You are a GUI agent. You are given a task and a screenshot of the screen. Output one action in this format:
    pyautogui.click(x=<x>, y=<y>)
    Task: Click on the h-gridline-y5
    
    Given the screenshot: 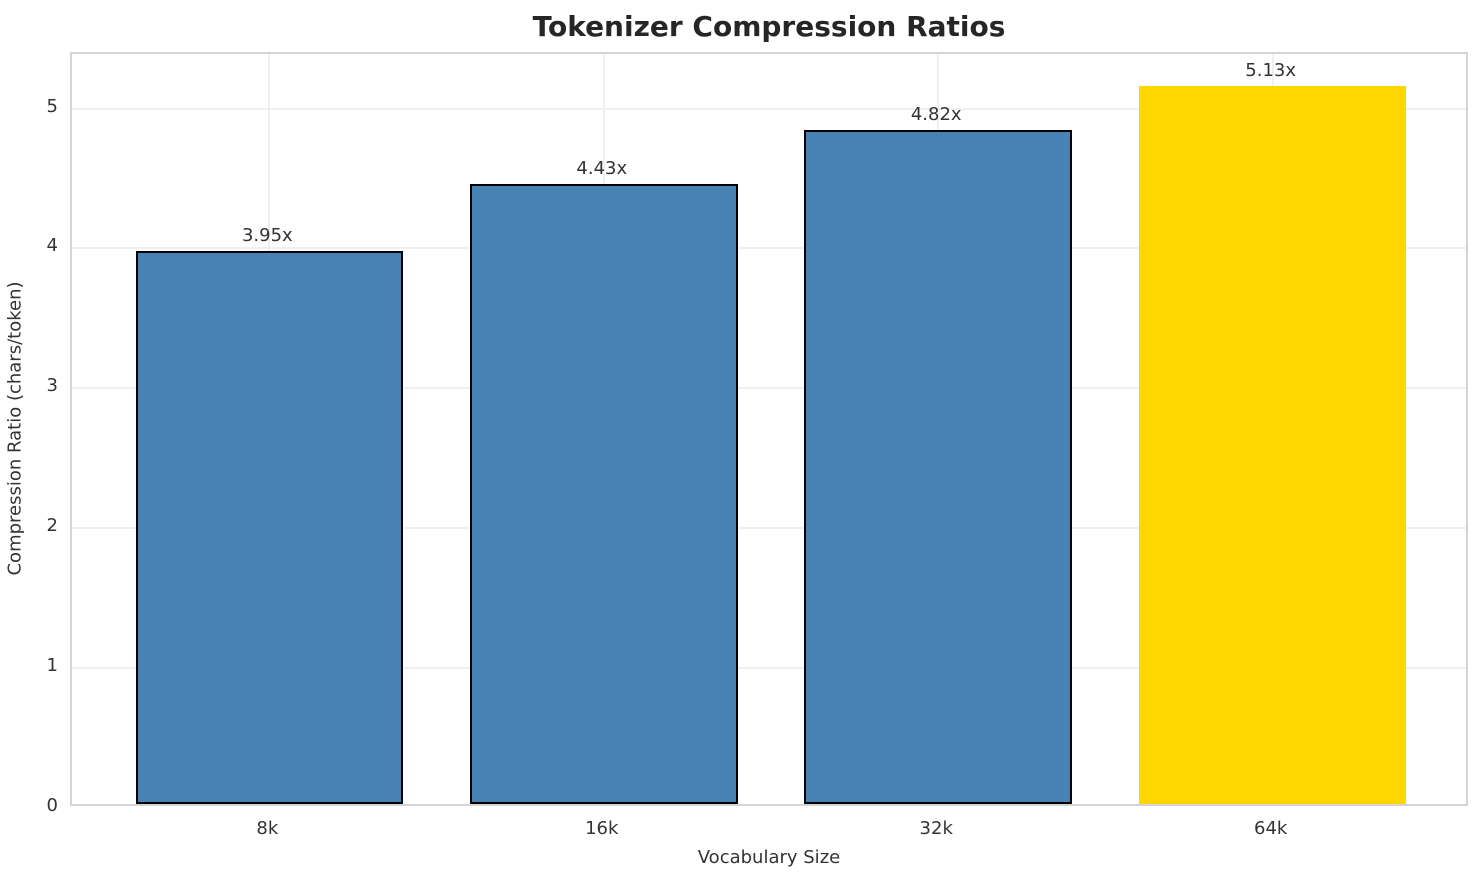 What is the action you would take?
    pyautogui.click(x=769, y=108)
    